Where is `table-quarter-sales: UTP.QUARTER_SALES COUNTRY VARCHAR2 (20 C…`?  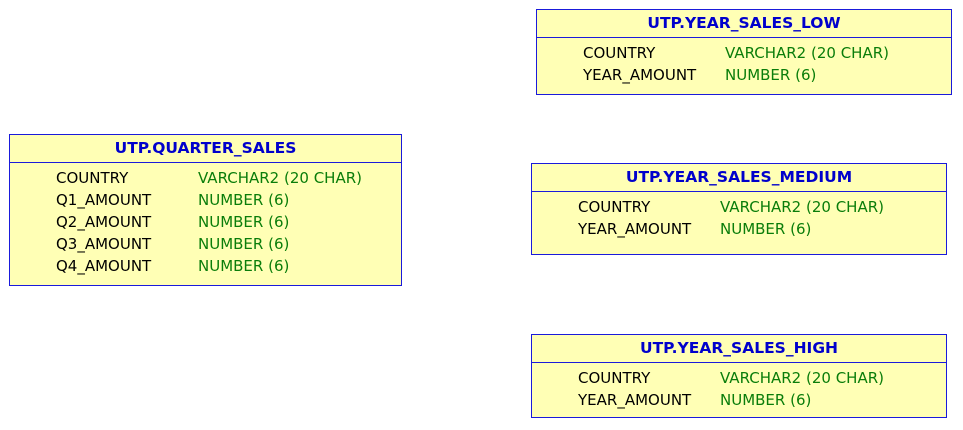
table-quarter-sales: UTP.QUARTER_SALES COUNTRY VARCHAR2 (20 C… is located at coordinates (205, 210).